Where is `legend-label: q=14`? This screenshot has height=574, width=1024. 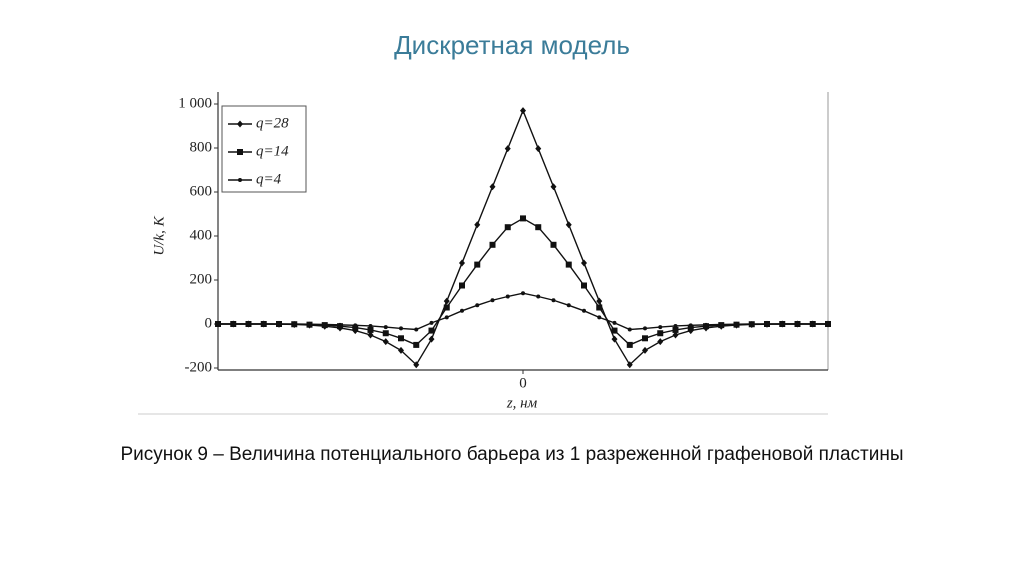
legend-label: q=14 is located at coordinates (272, 151).